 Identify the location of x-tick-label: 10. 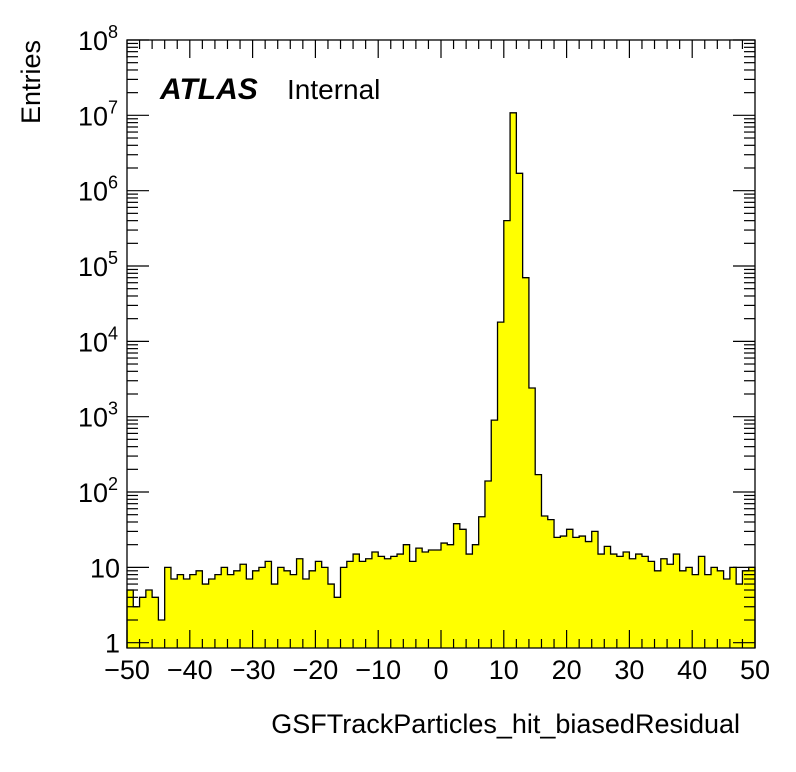
(504, 670).